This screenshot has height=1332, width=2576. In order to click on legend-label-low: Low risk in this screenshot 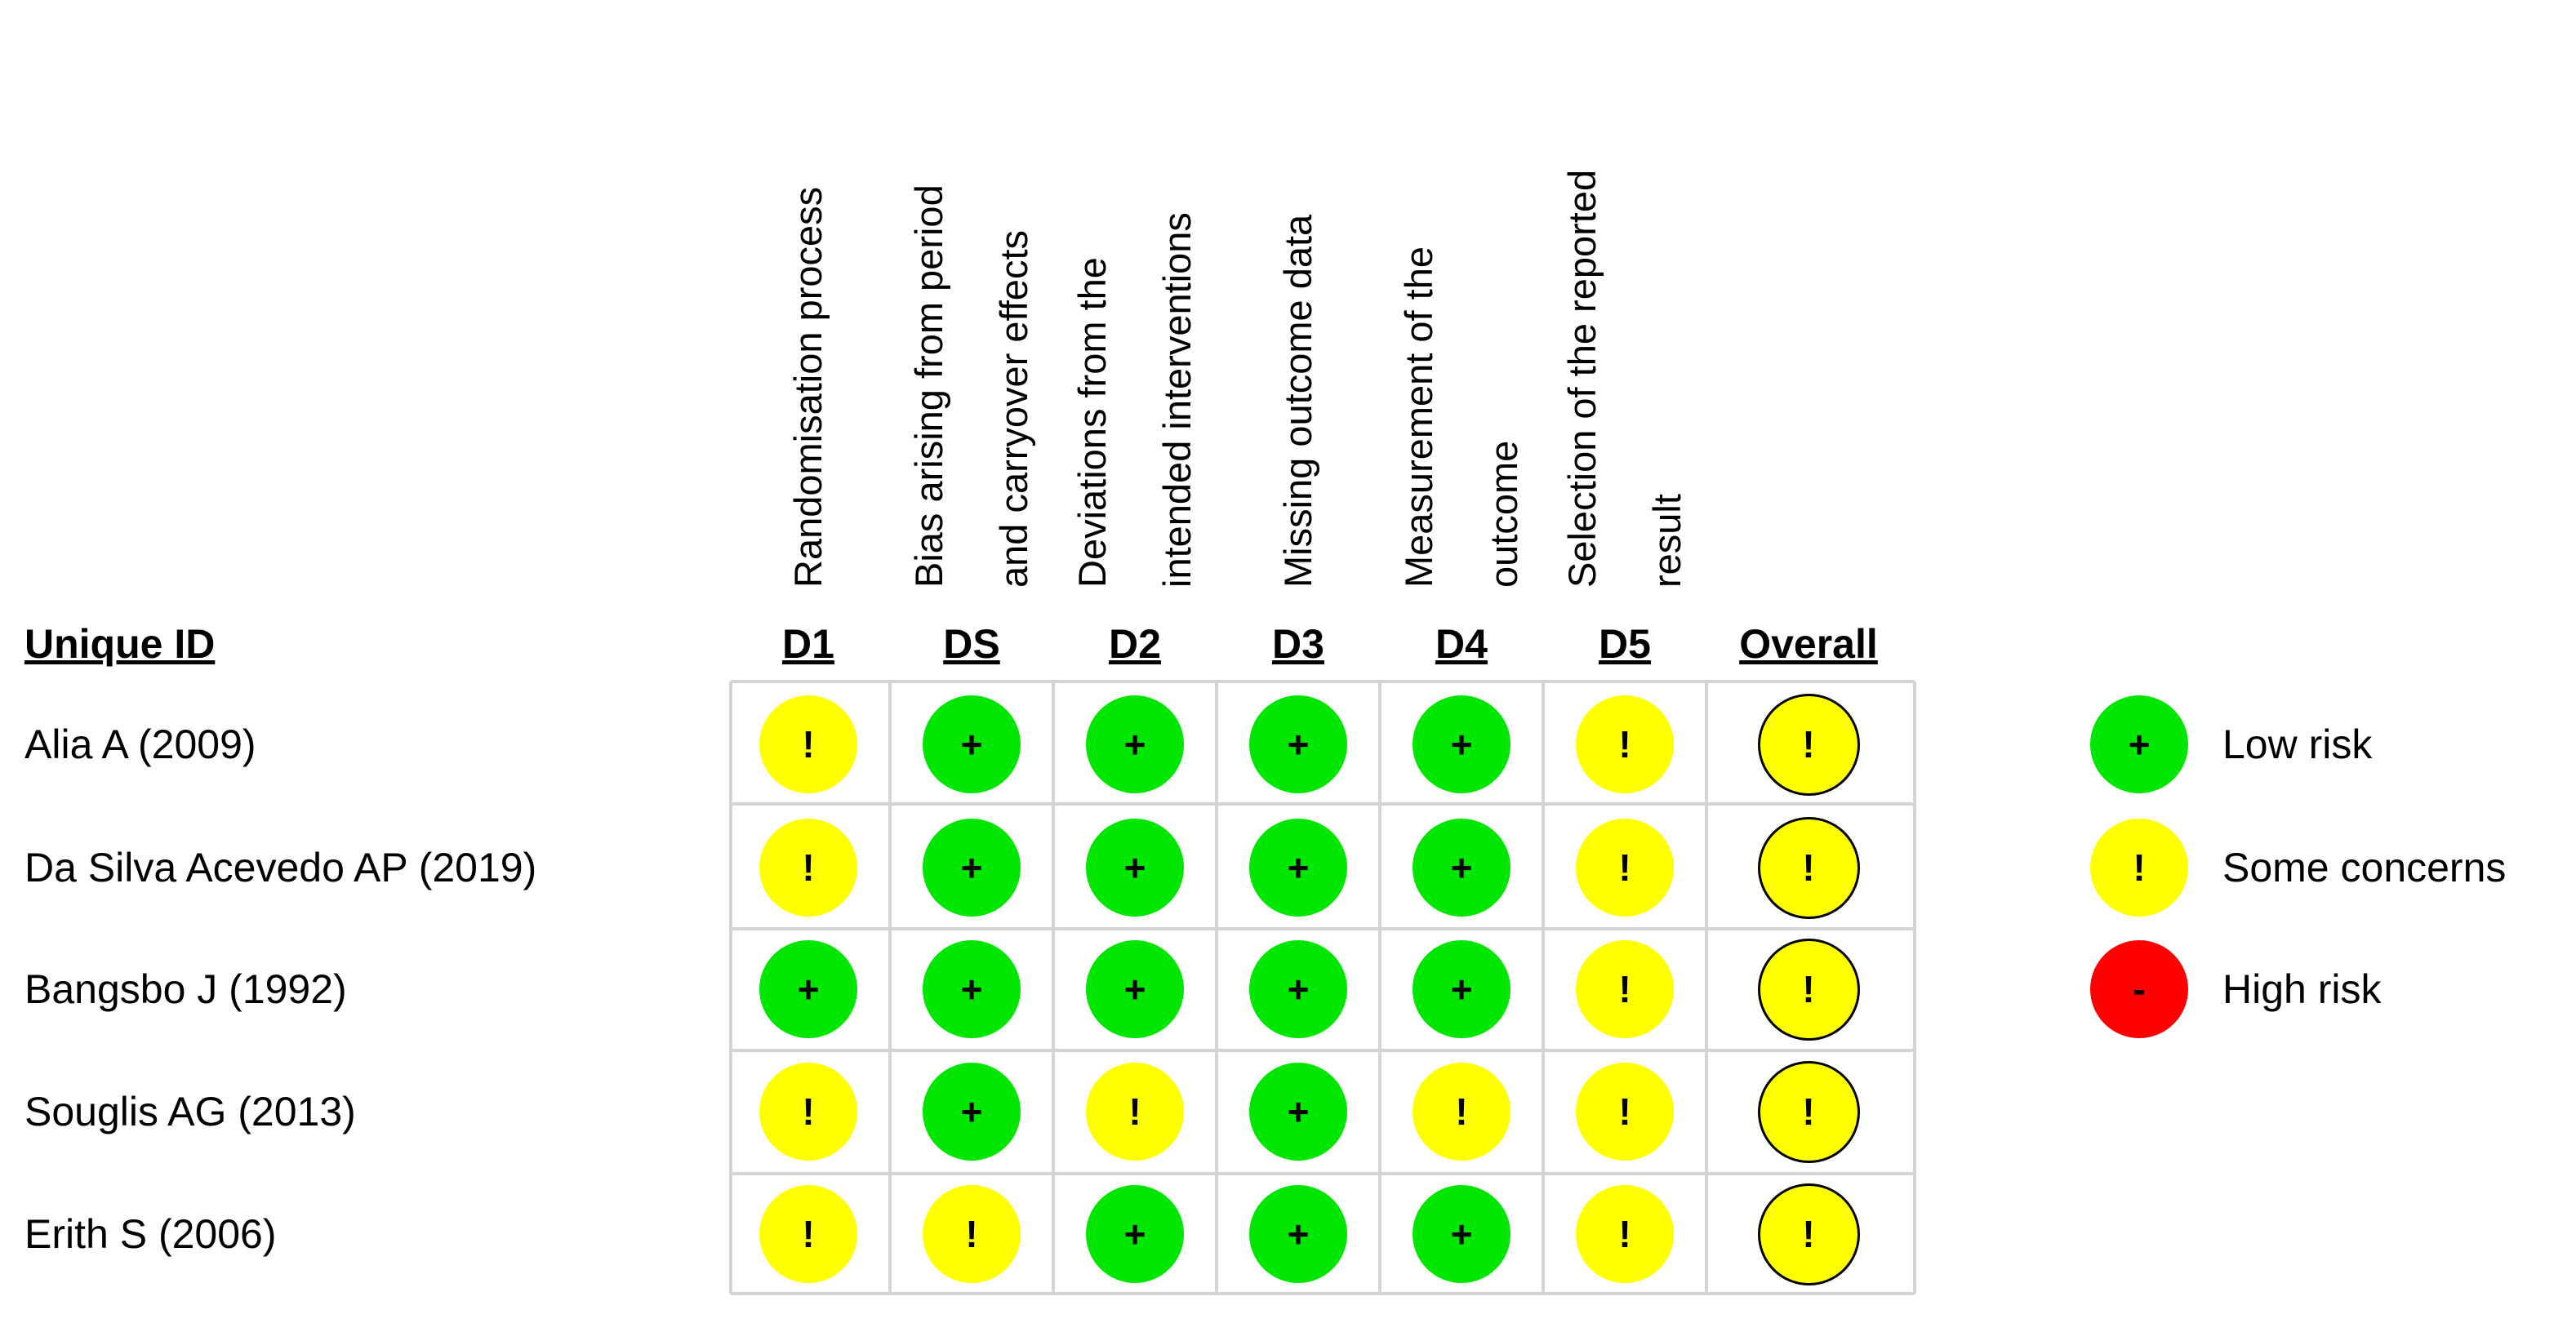, I will do `click(2297, 744)`.